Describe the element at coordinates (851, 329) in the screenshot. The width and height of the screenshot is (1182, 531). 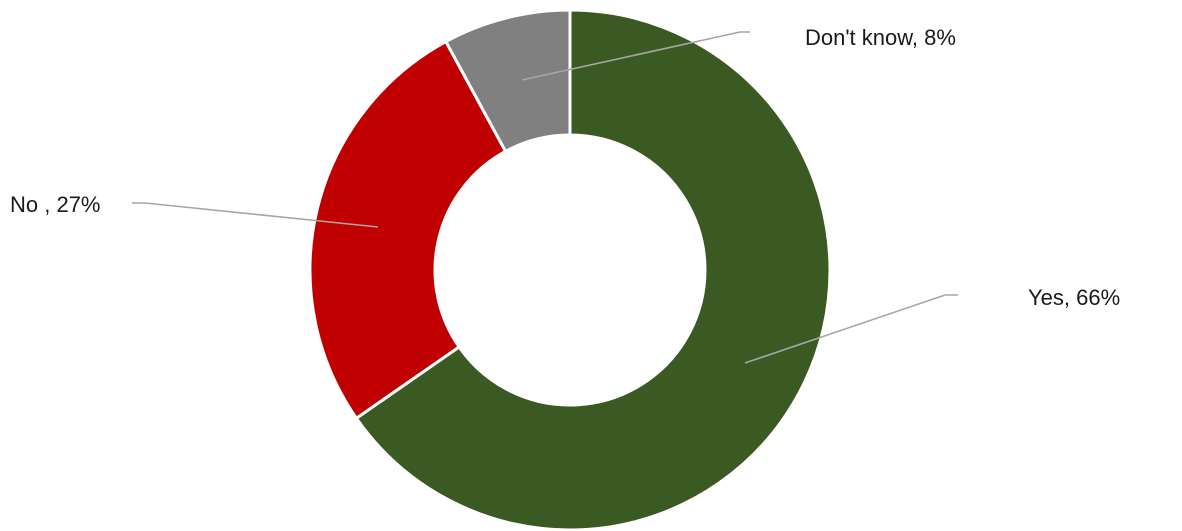
I see `leader-line-yes` at that location.